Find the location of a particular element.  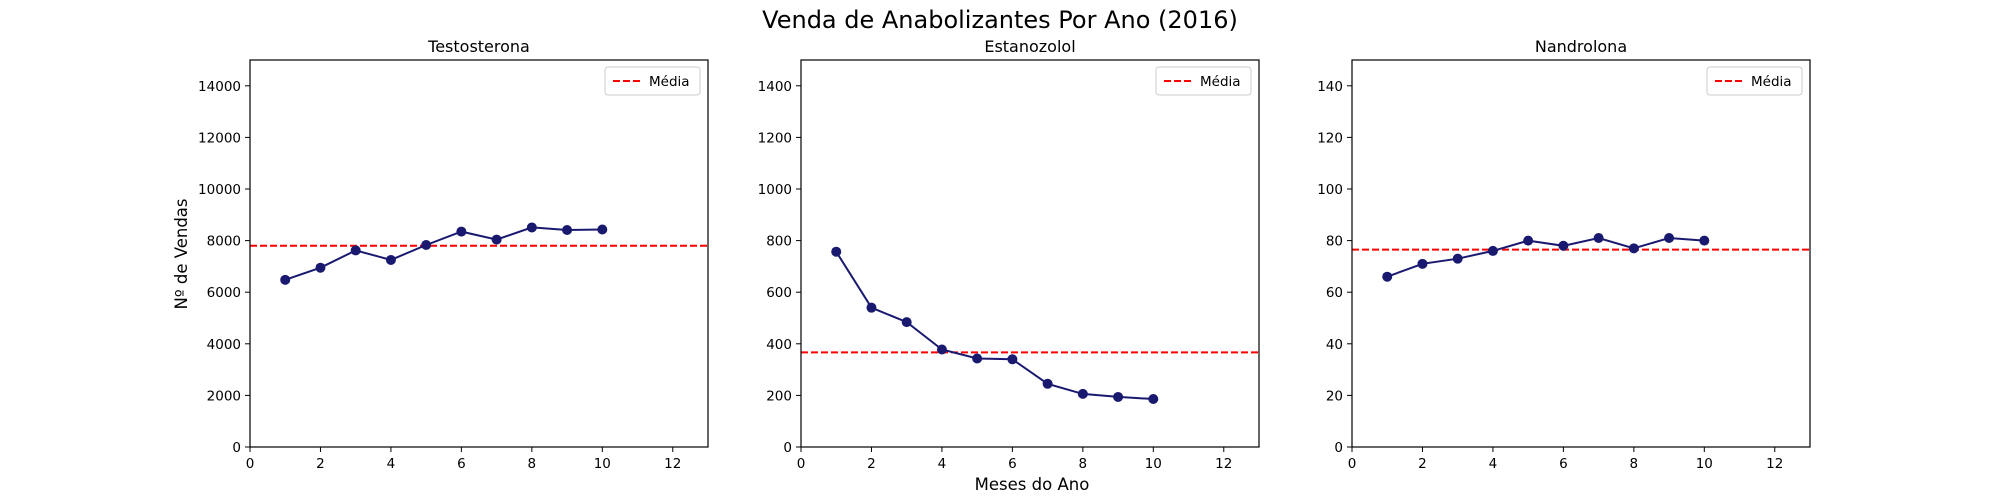

y-tick-label: 10000 is located at coordinates (219, 190).